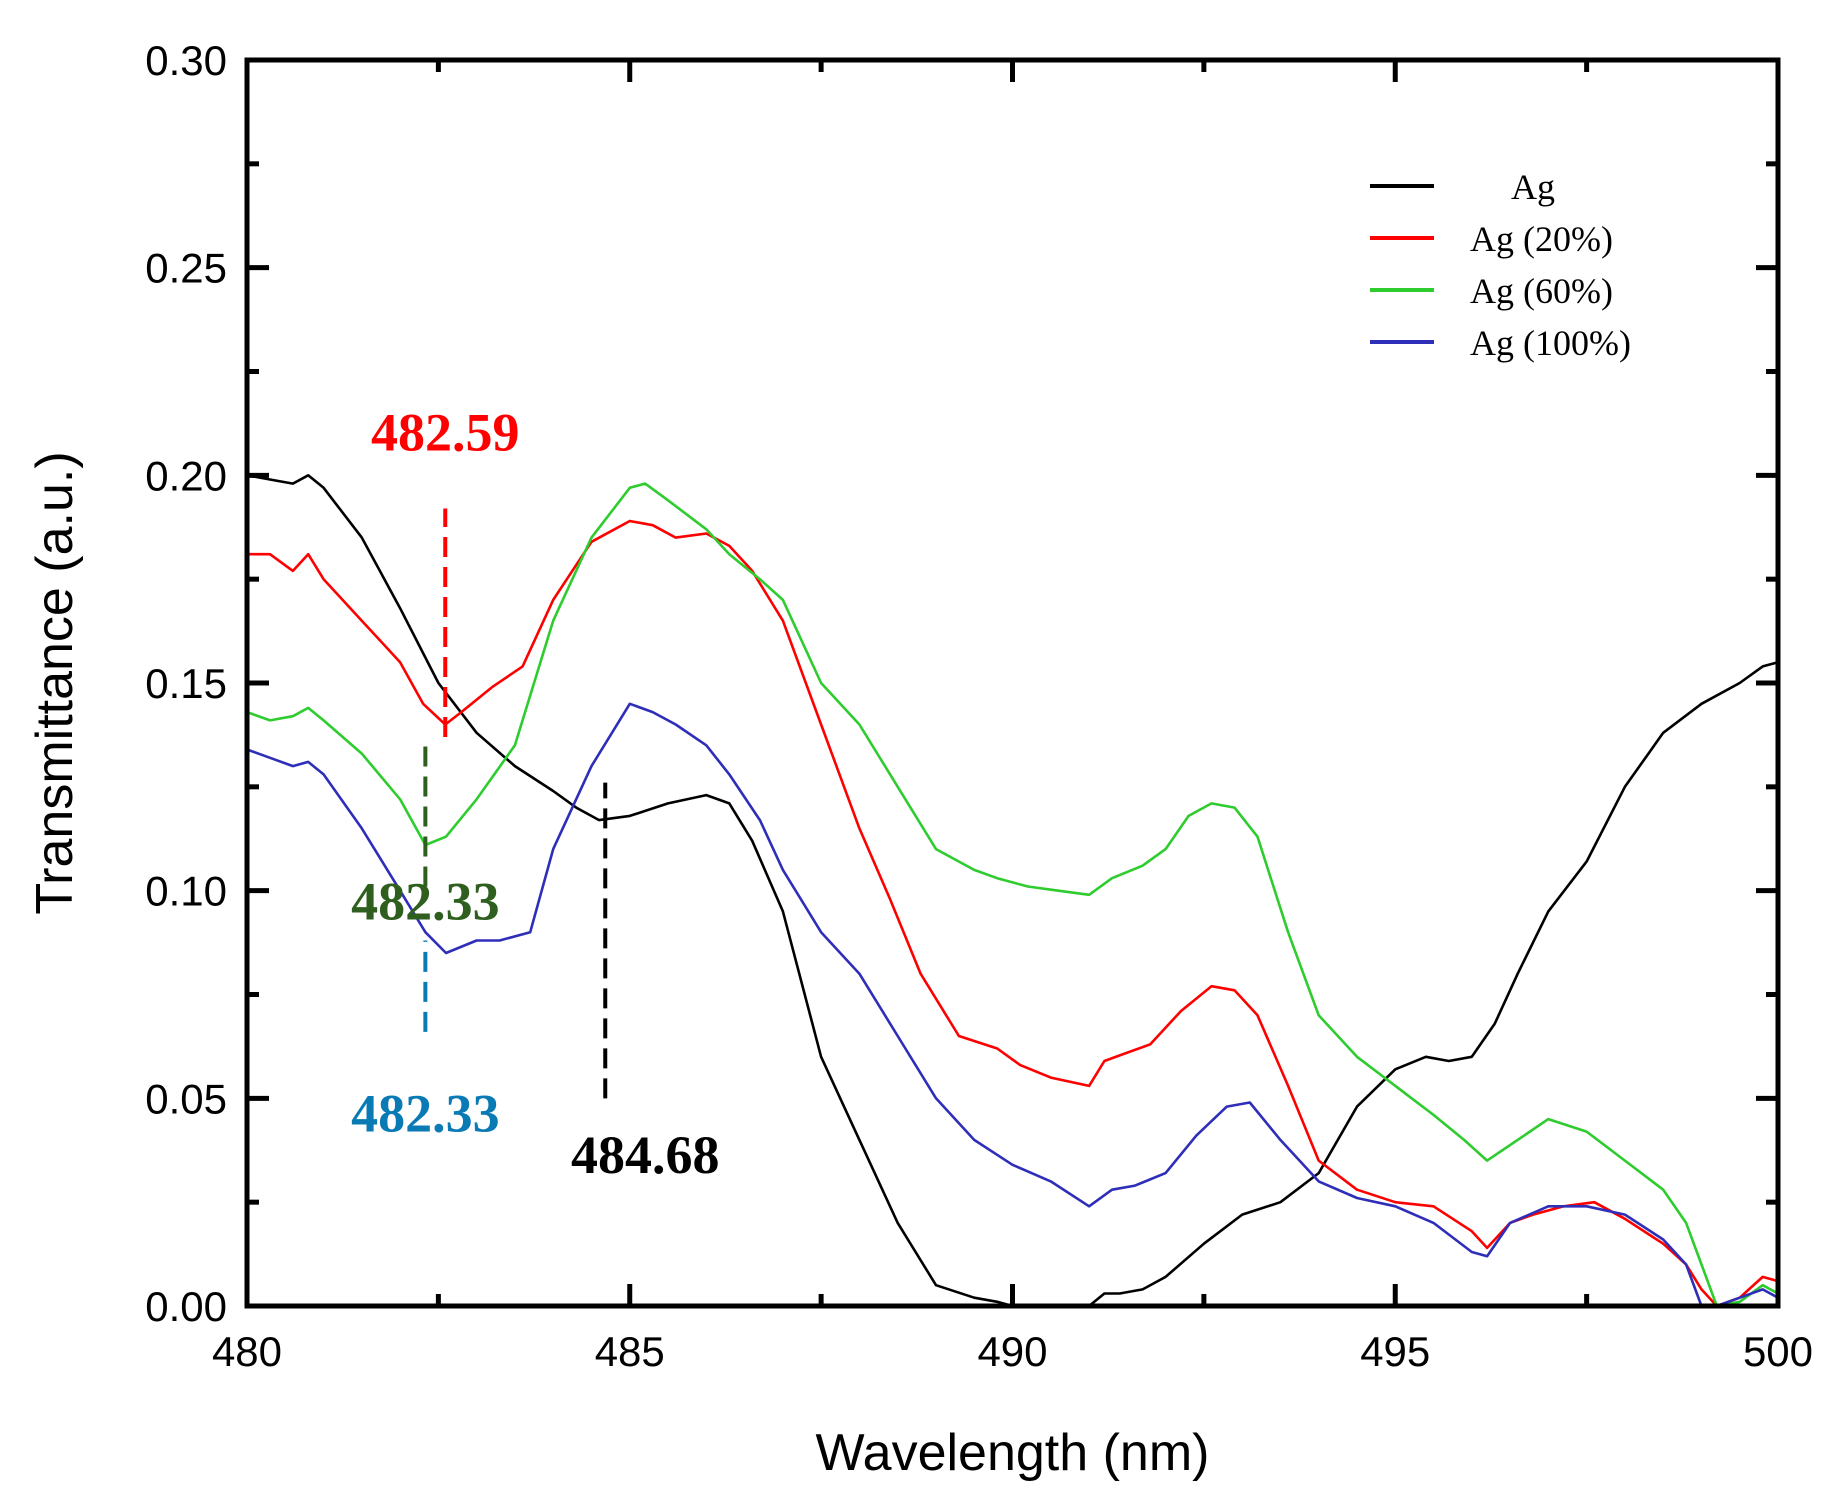 This screenshot has height=1510, width=1837. What do you see at coordinates (1533, 187) in the screenshot?
I see `legend-label-0: Ag` at bounding box center [1533, 187].